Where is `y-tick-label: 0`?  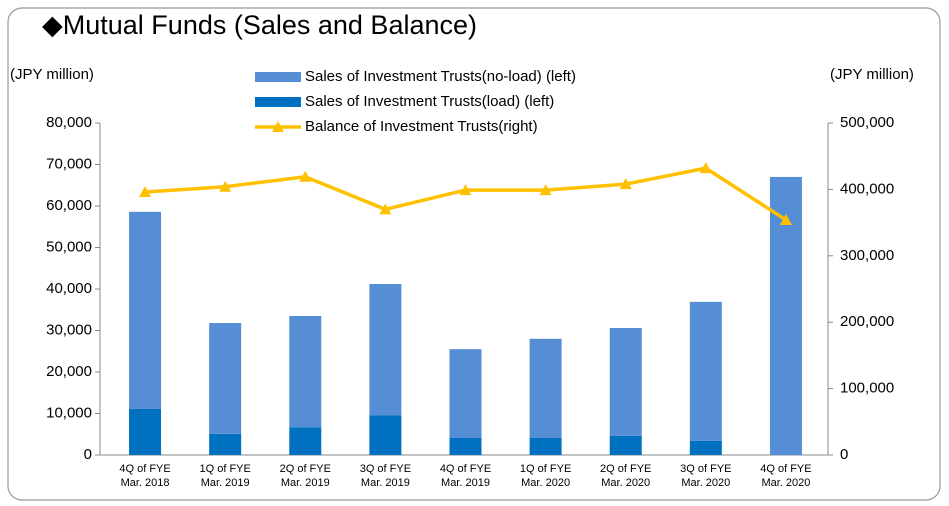
y-tick-label: 0 is located at coordinates (88, 454).